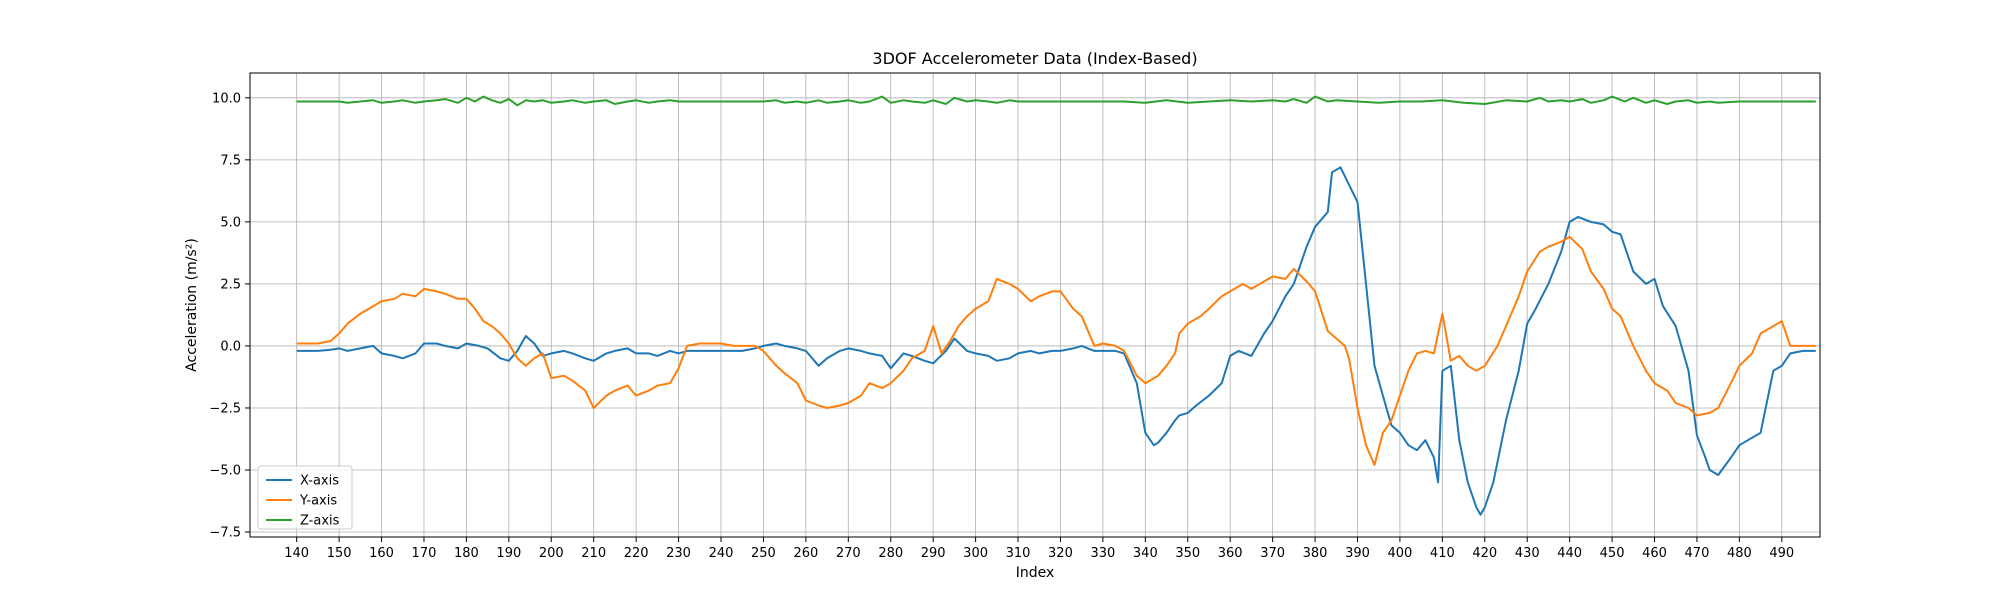  Describe the element at coordinates (890, 553) in the screenshot. I see `x-tick-label: 280` at that location.